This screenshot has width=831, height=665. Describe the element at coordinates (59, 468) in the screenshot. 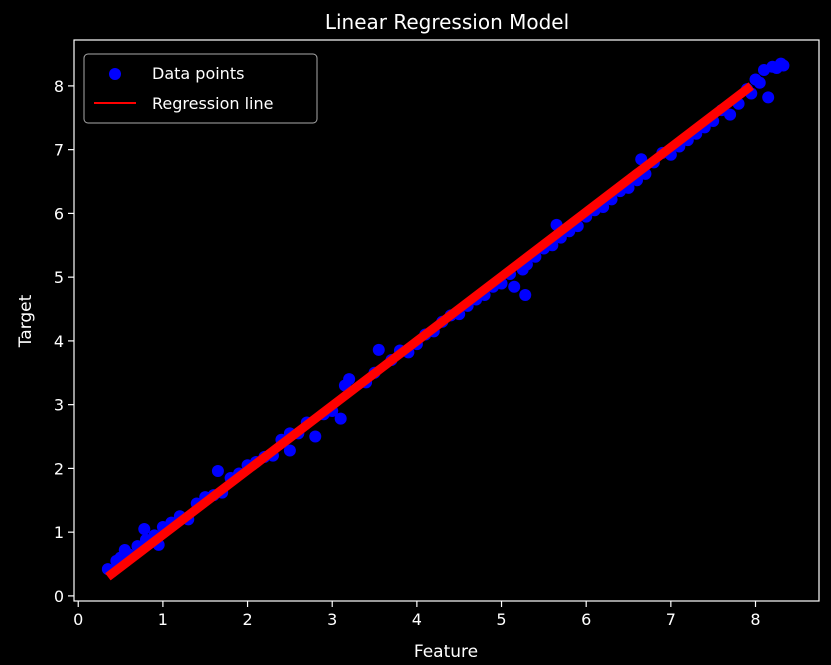

I see `y-tick-label-2: 2` at that location.